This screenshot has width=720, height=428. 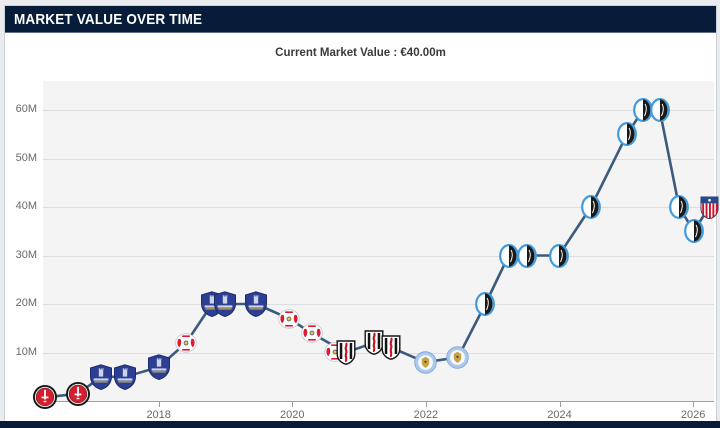 I want to click on y-axis-label: 60M, so click(x=26, y=109).